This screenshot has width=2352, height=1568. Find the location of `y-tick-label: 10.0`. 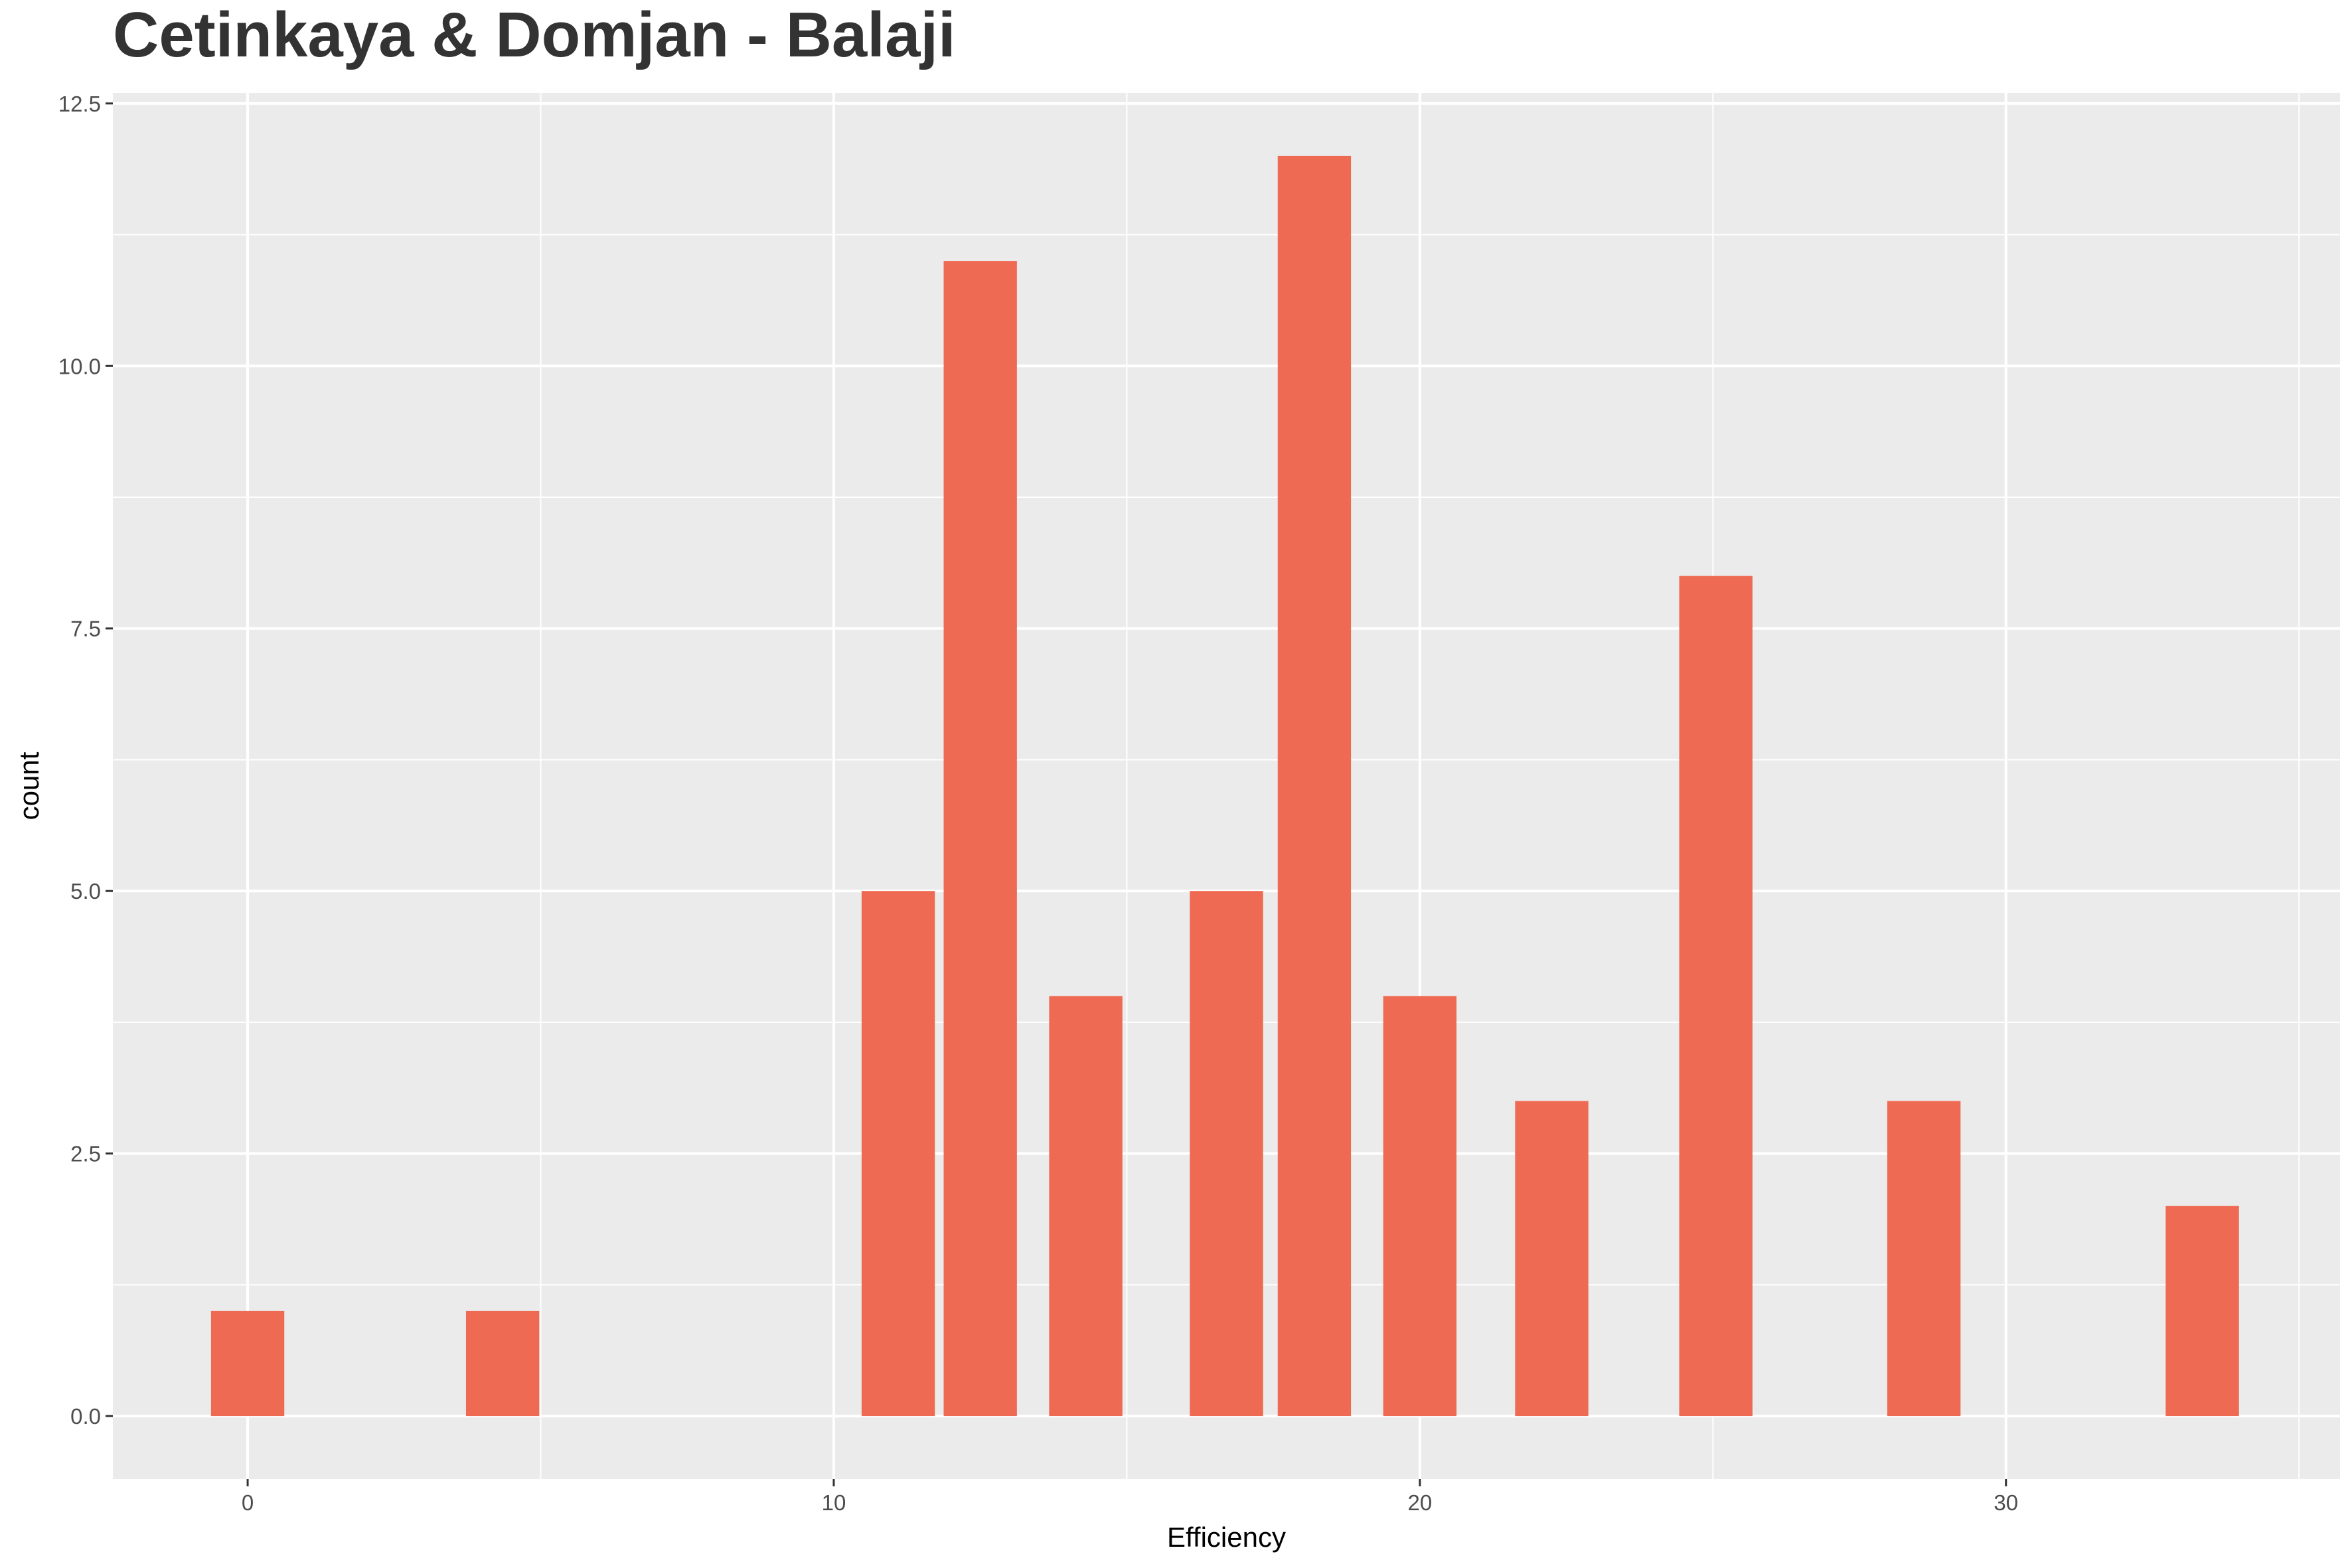

y-tick-label: 10.0 is located at coordinates (79, 366).